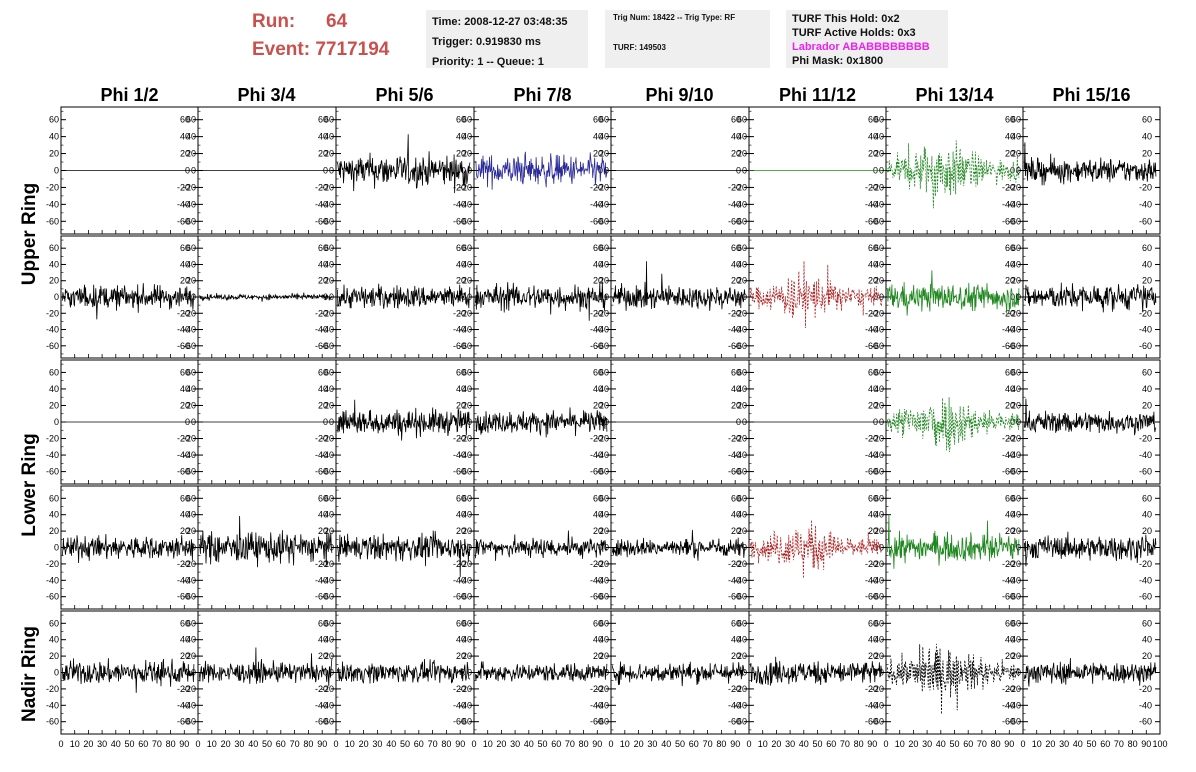  I want to click on event-value: 7717194, so click(352, 49).